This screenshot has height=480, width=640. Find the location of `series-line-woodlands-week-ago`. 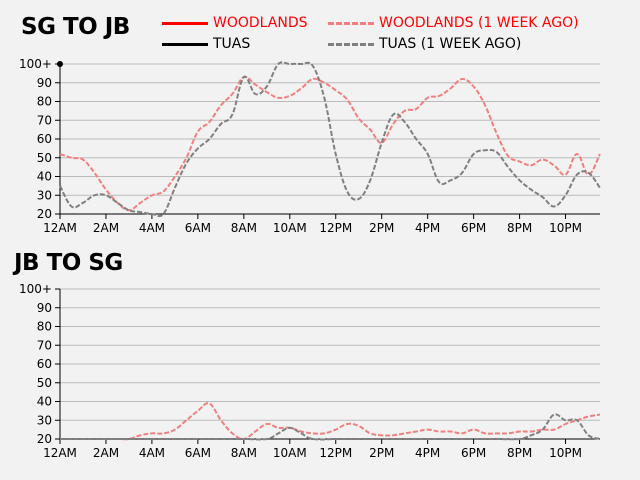

series-line-woodlands-week-ago is located at coordinates (330, 421).